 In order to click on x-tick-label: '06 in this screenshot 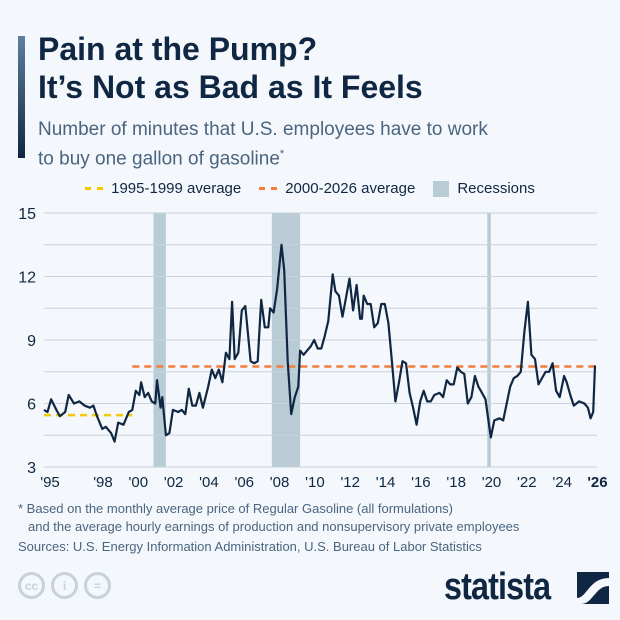, I will do `click(244, 482)`.